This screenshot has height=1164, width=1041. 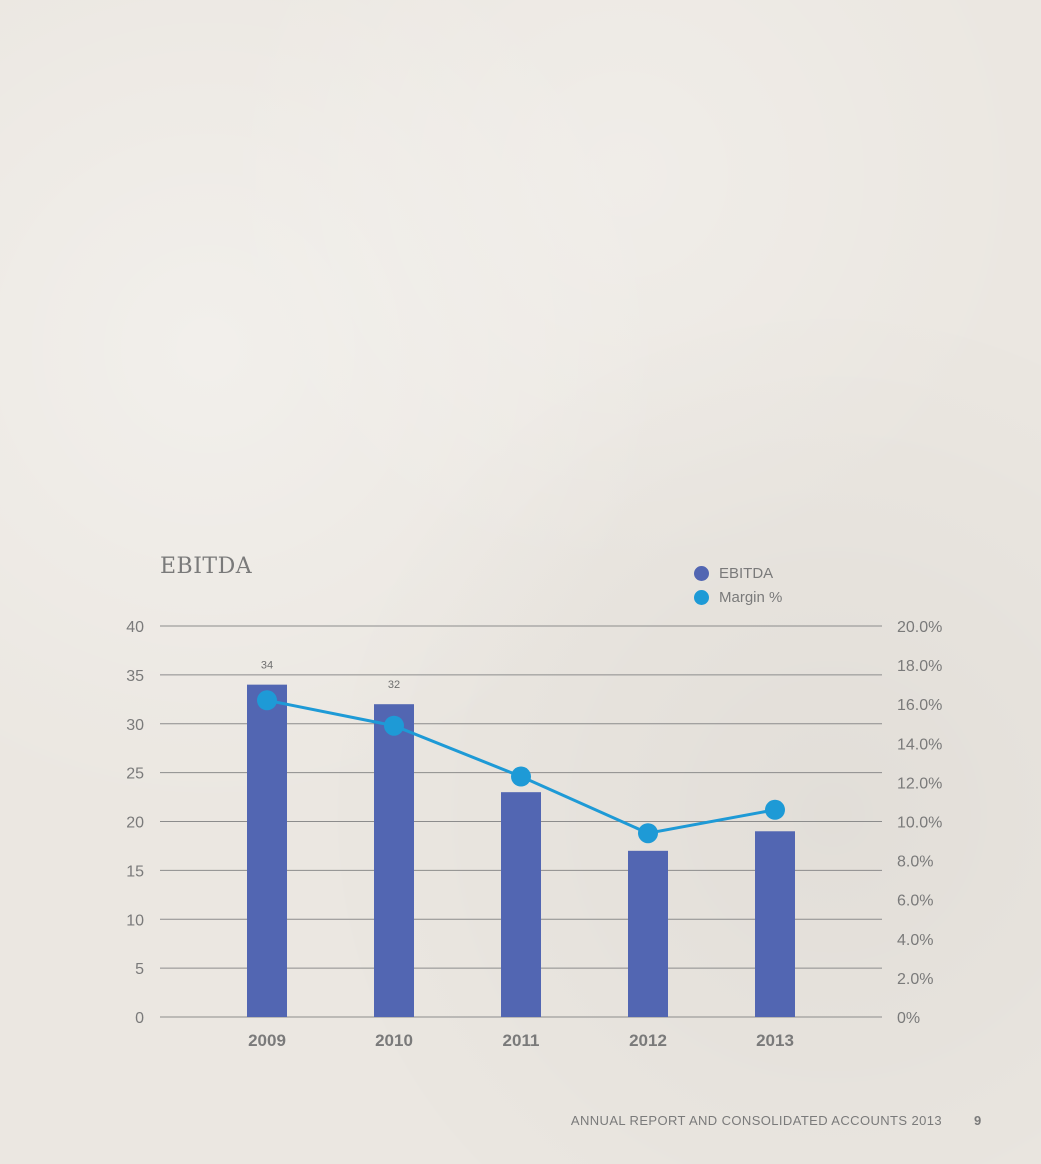 I want to click on y2-tick-label: 10.0%, so click(x=919, y=823).